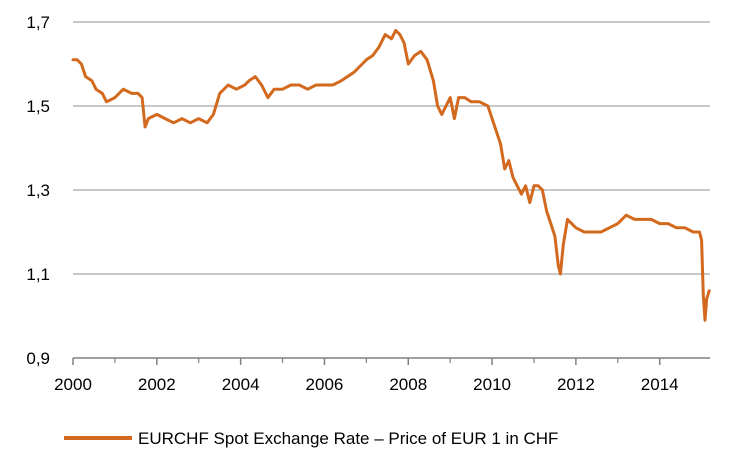 This screenshot has height=466, width=729. Describe the element at coordinates (157, 384) in the screenshot. I see `x-tick-label: 2002` at that location.